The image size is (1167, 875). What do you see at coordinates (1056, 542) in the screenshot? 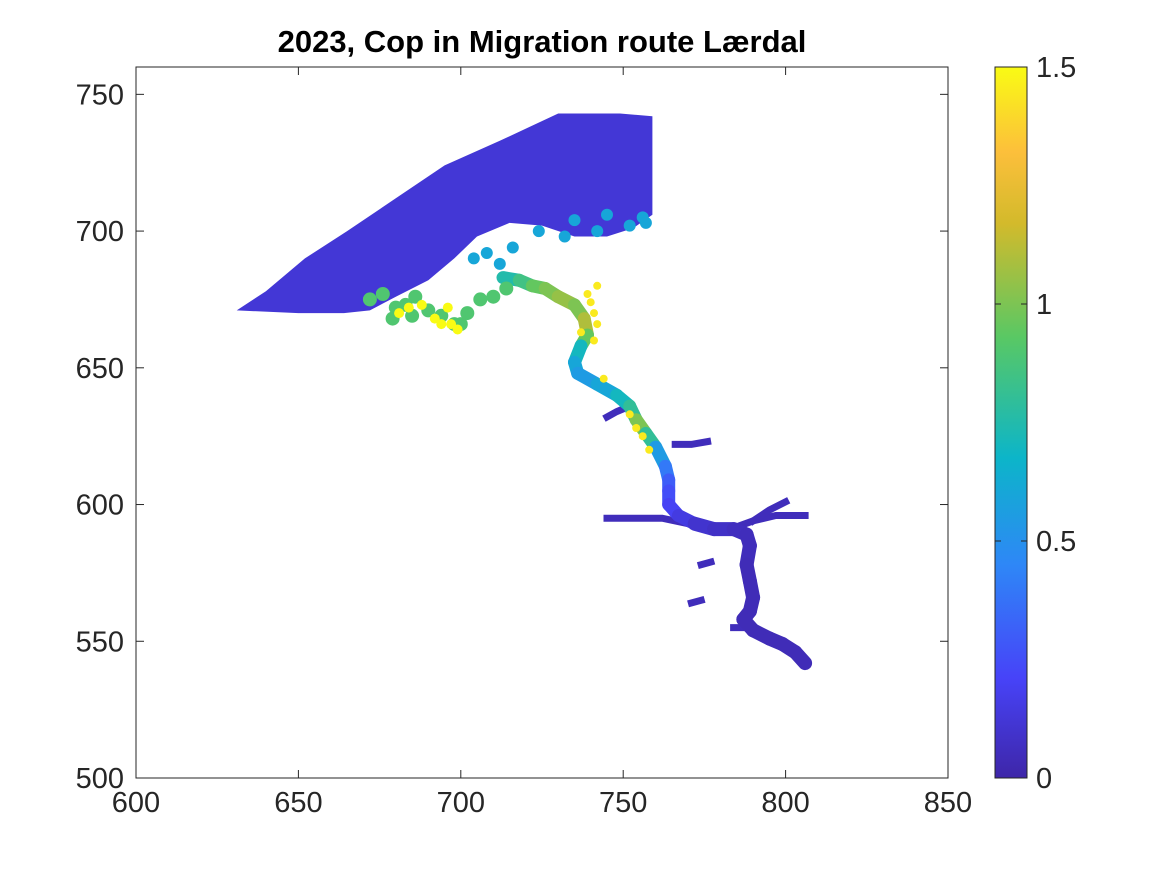
I see `colorbar-tick-label: 0.5` at bounding box center [1056, 542].